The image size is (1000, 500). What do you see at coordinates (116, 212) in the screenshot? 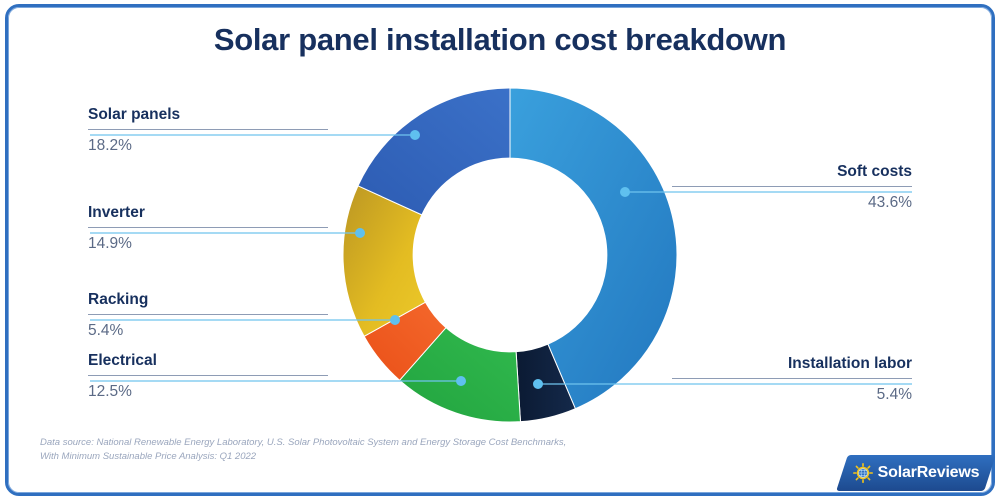
I see `callout-label-inverter: Inverter` at bounding box center [116, 212].